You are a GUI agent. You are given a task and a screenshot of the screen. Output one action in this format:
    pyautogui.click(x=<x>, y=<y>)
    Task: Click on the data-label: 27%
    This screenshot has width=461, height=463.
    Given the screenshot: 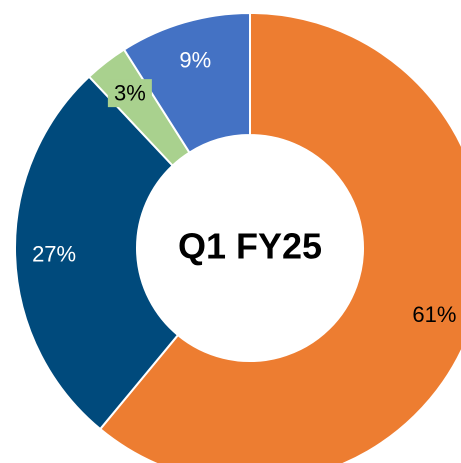 What is the action you would take?
    pyautogui.click(x=54, y=254)
    